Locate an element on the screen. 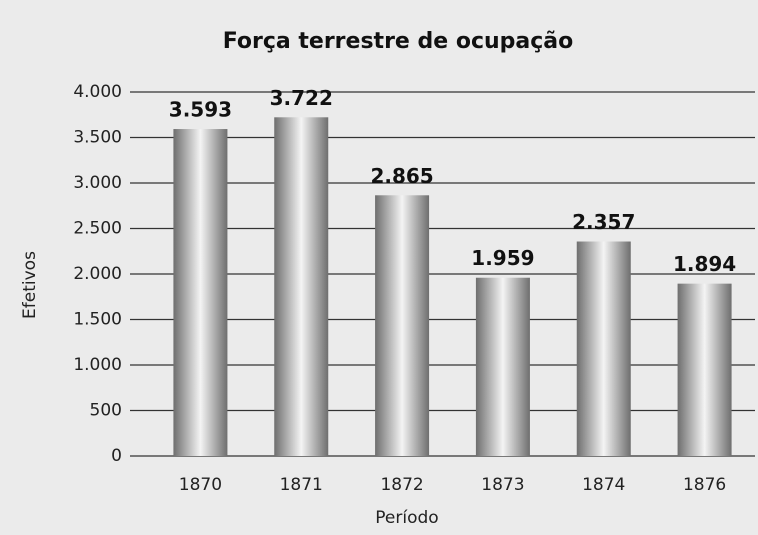 This screenshot has height=535, width=758. value-label: 2.865 is located at coordinates (401, 176).